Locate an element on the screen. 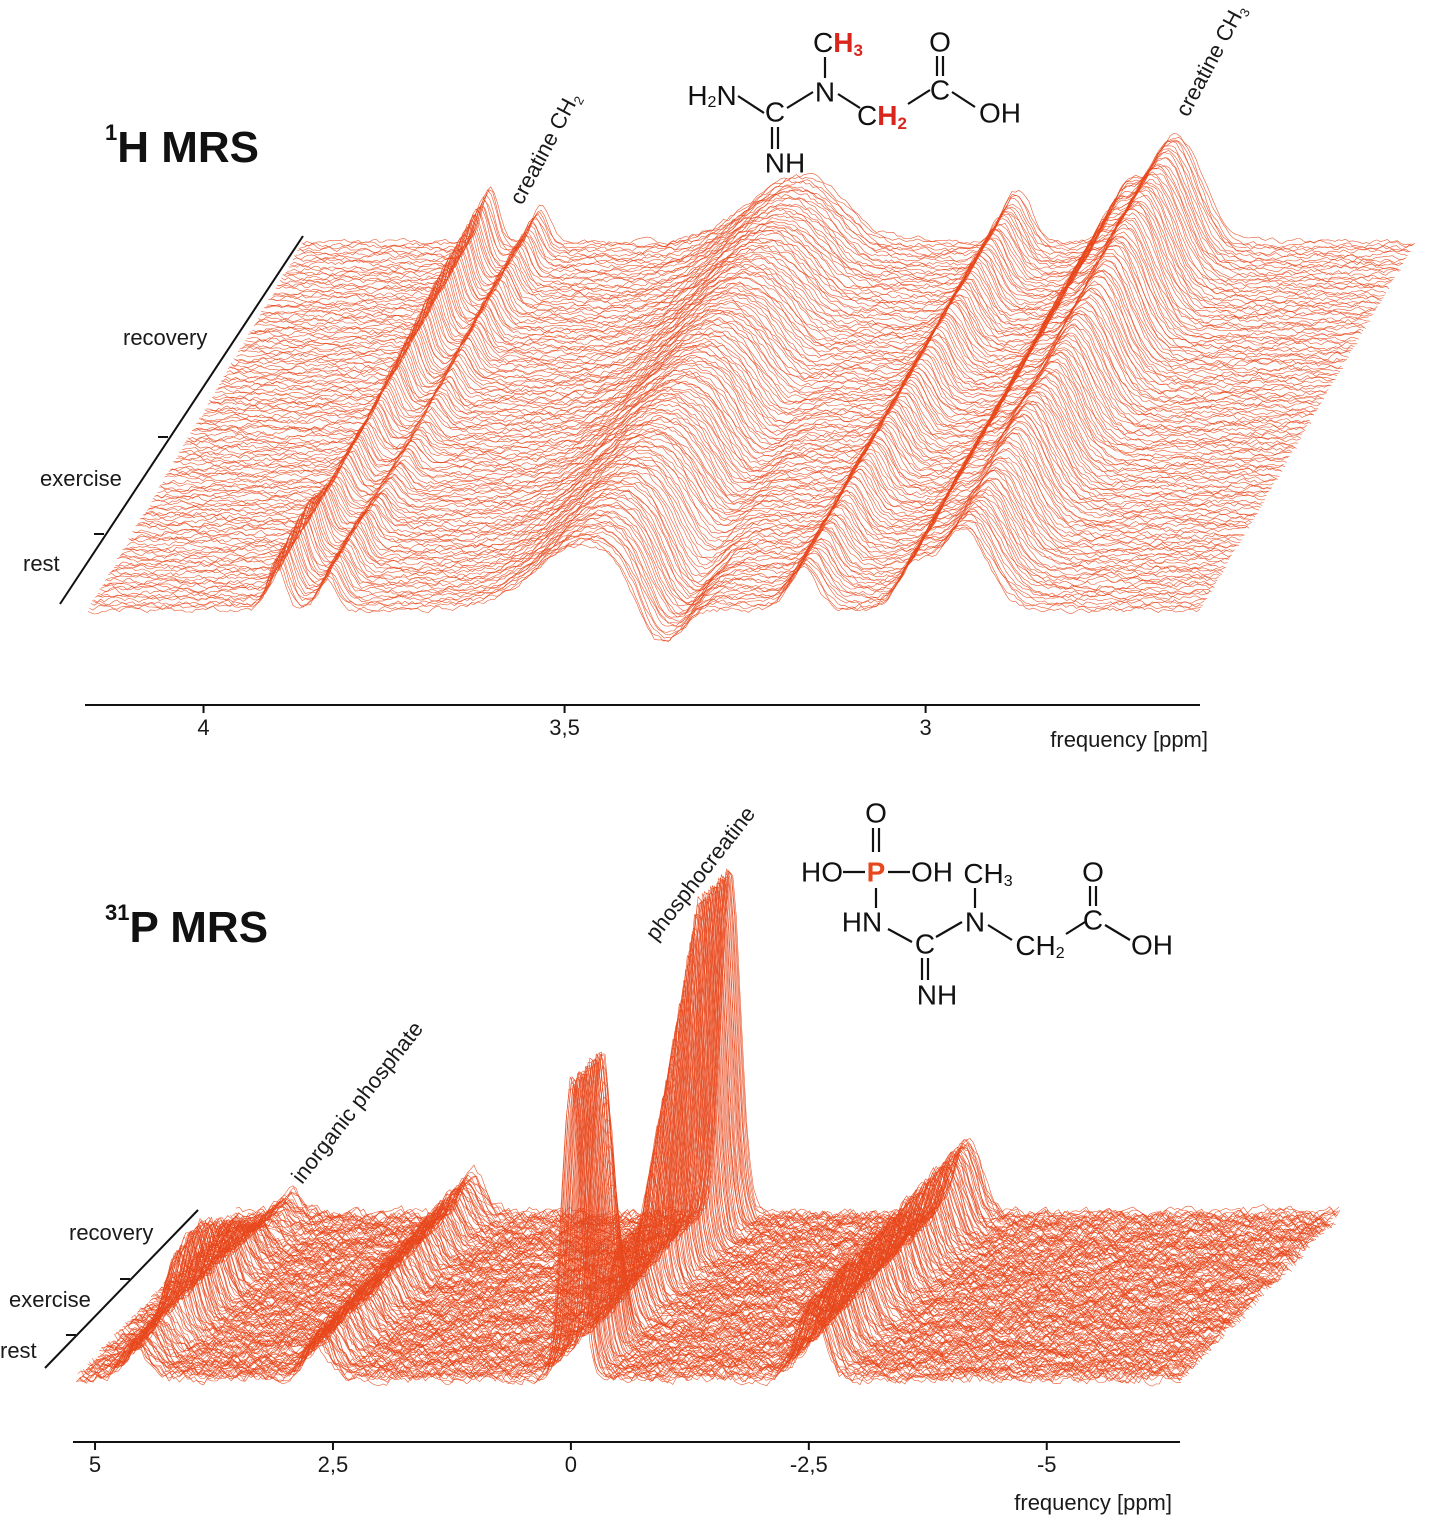 The image size is (1438, 1516). phosphocreatine-structure: O HO P OH HN C NH N CH3 CH2 C O OH is located at coordinates (987, 904).